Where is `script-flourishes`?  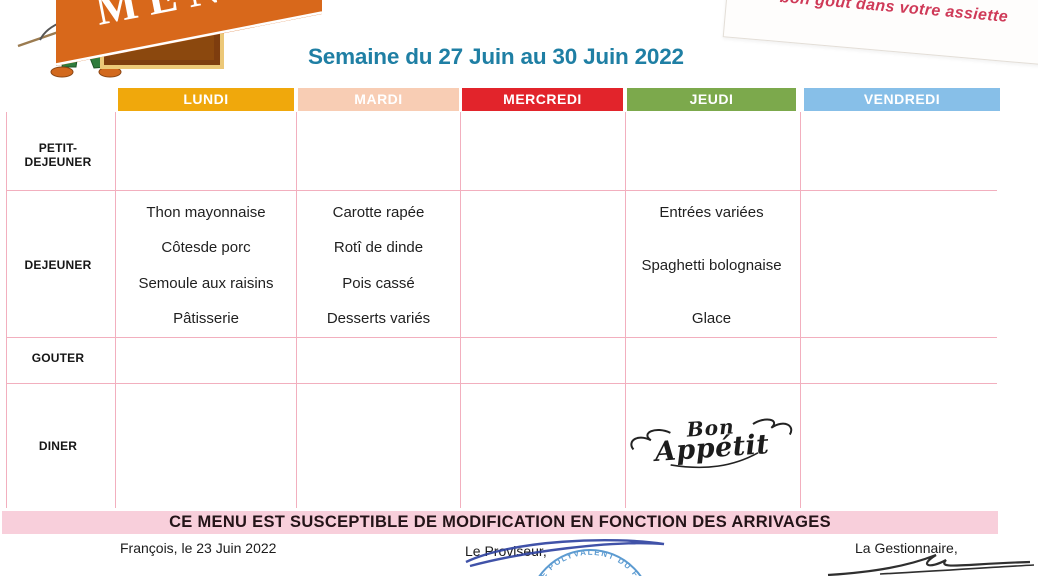 script-flourishes is located at coordinates (711, 443).